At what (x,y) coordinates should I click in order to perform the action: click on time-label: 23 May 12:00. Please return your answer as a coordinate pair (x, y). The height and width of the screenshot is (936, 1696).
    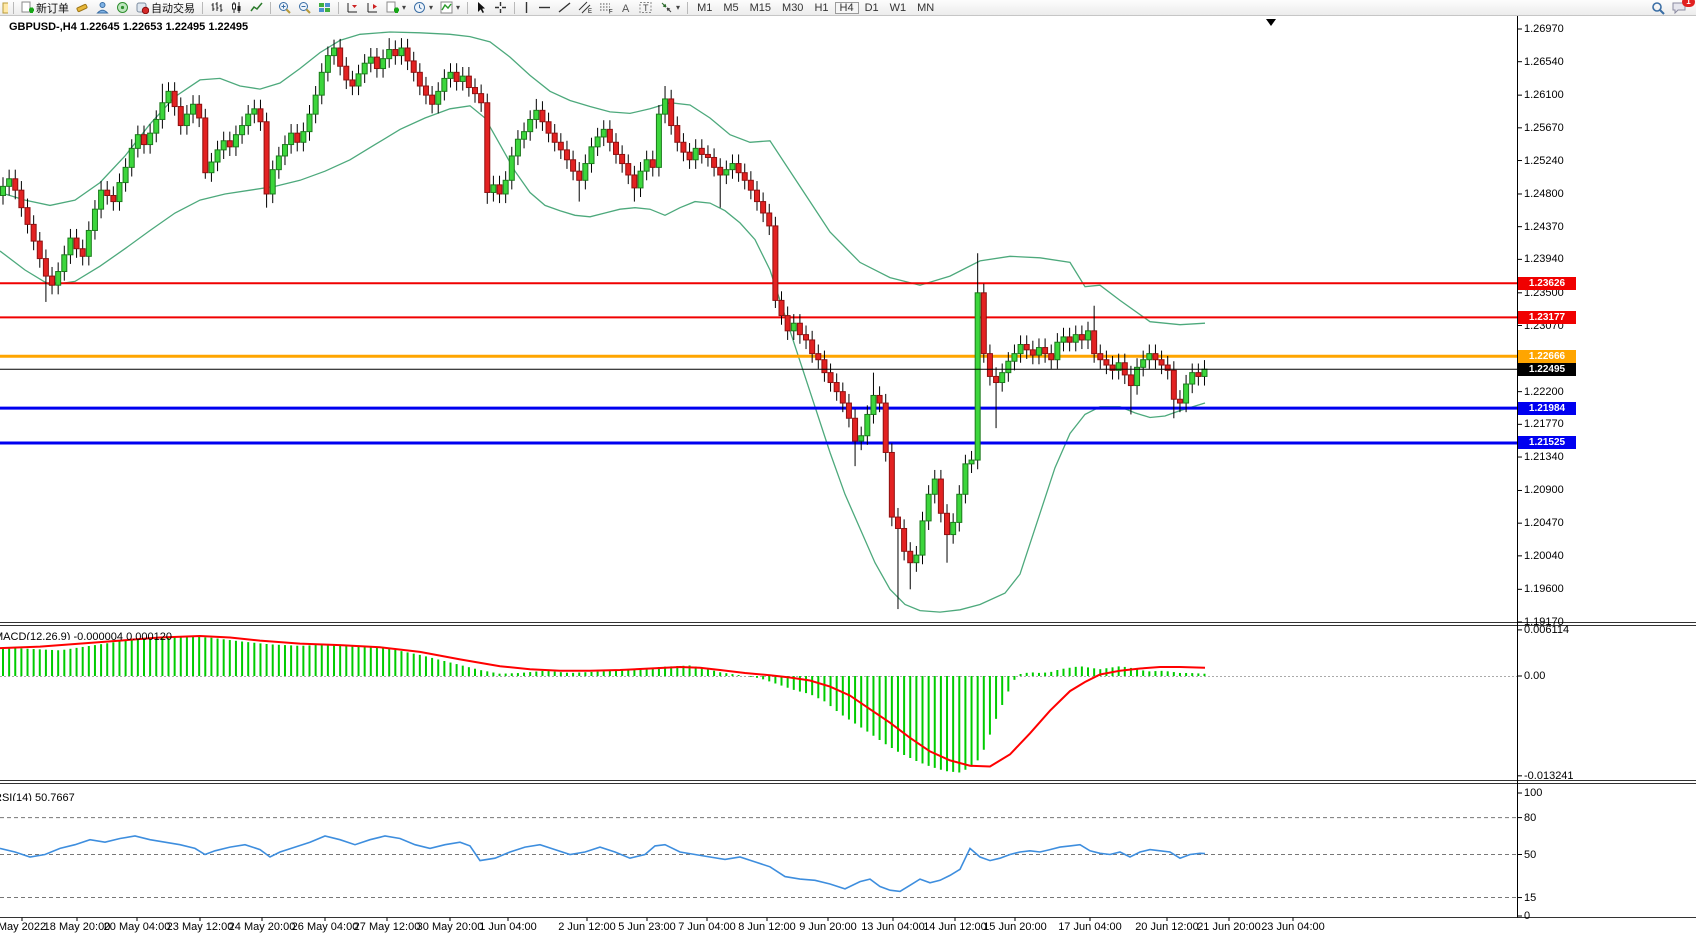
    Looking at the image, I should click on (200, 927).